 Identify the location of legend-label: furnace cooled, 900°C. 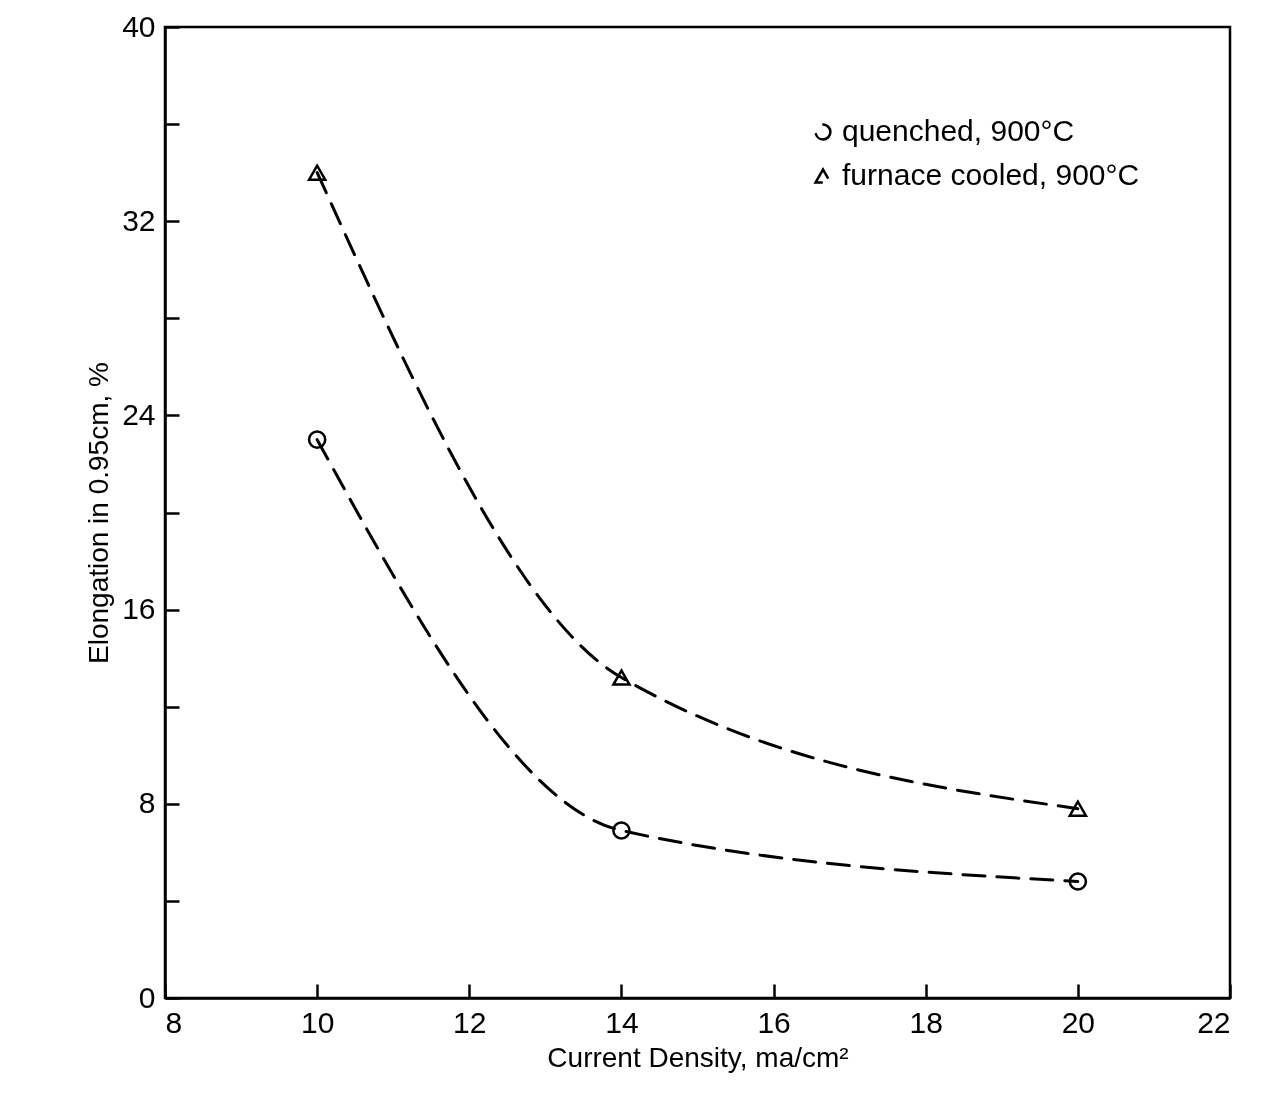
(991, 174).